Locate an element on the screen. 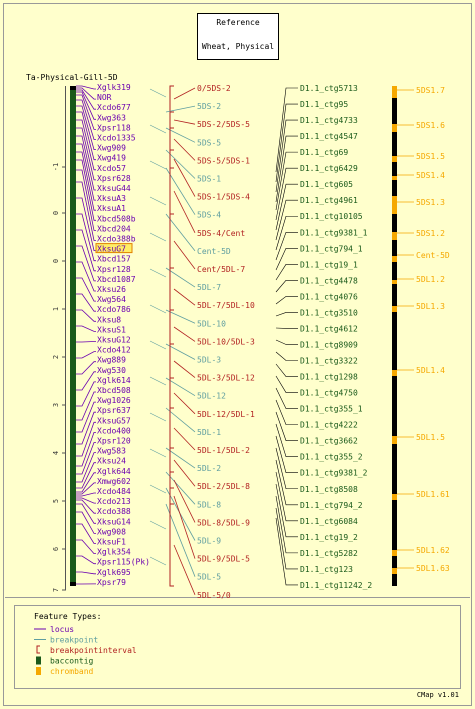 This screenshot has width=475, height=709. locus-label: Xwg363 is located at coordinates (111, 117).